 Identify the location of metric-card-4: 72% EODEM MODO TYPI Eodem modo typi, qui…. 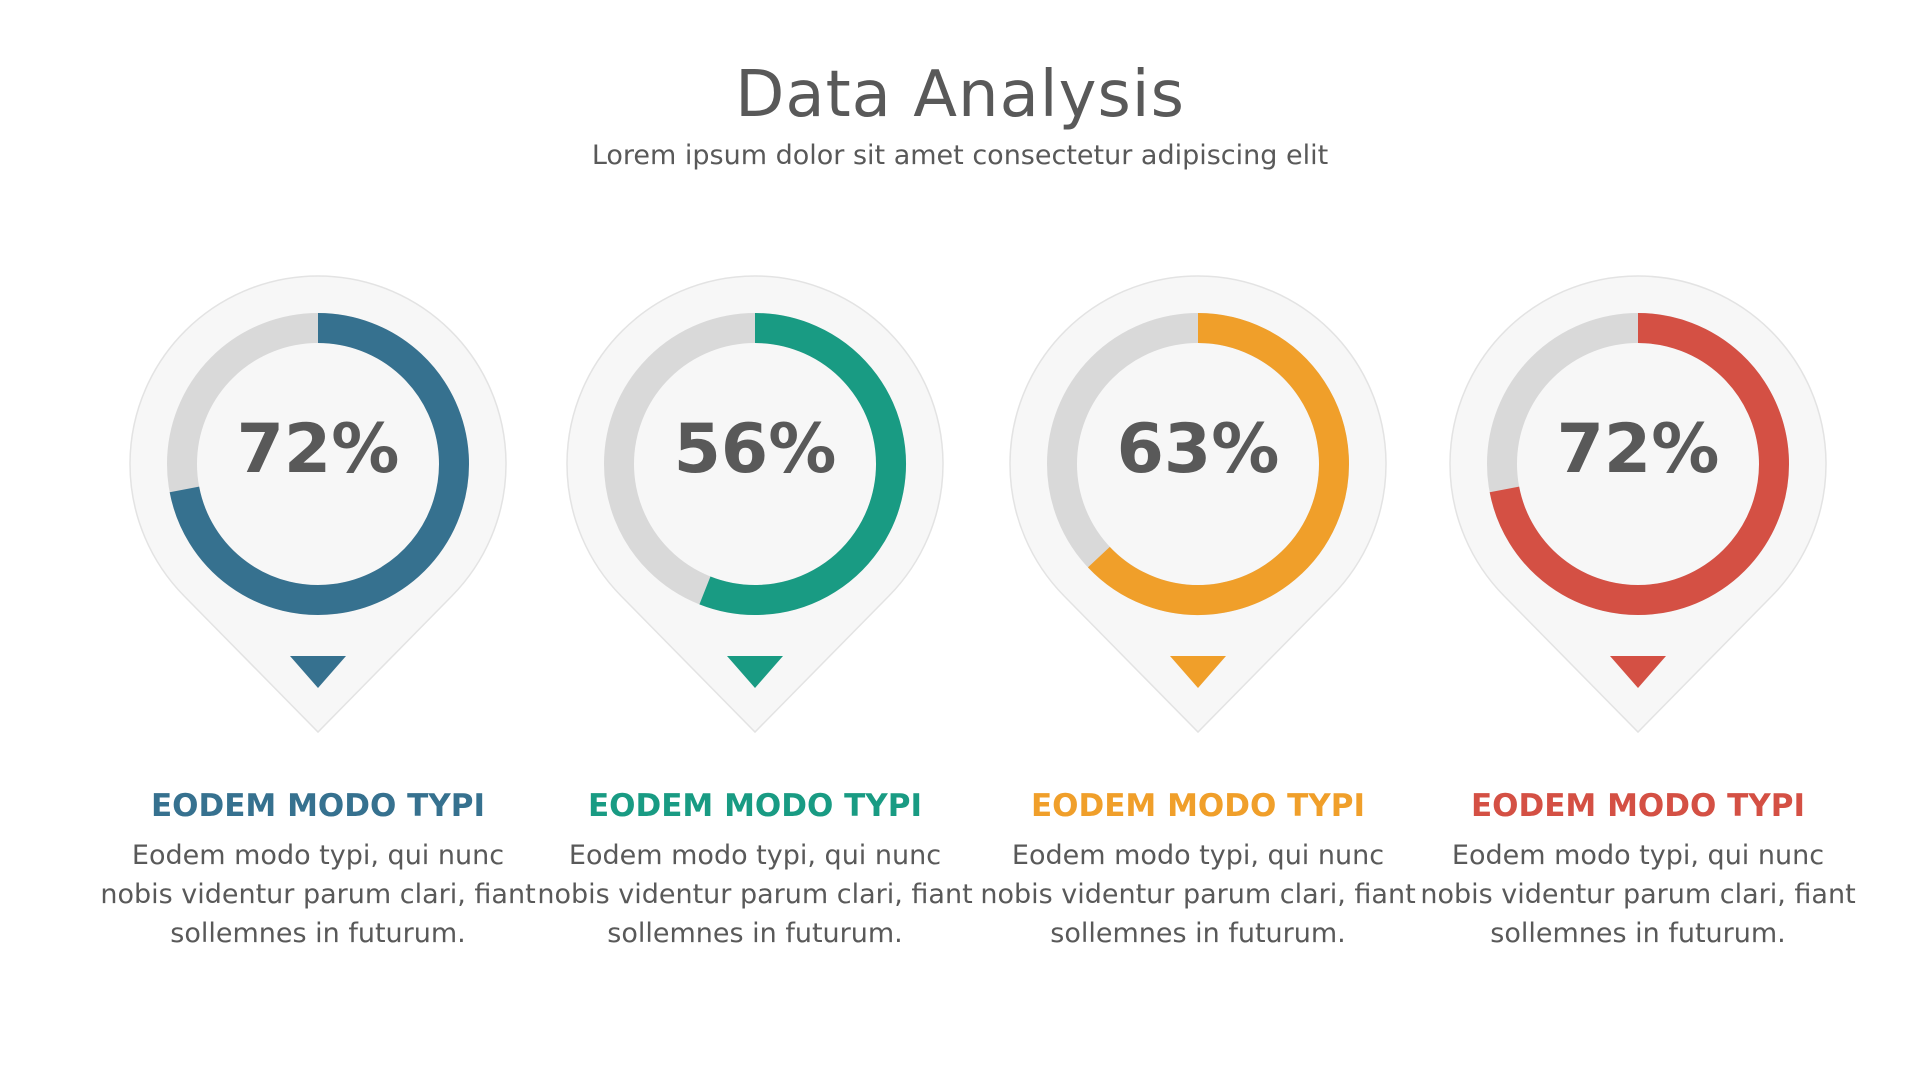
(1638, 617).